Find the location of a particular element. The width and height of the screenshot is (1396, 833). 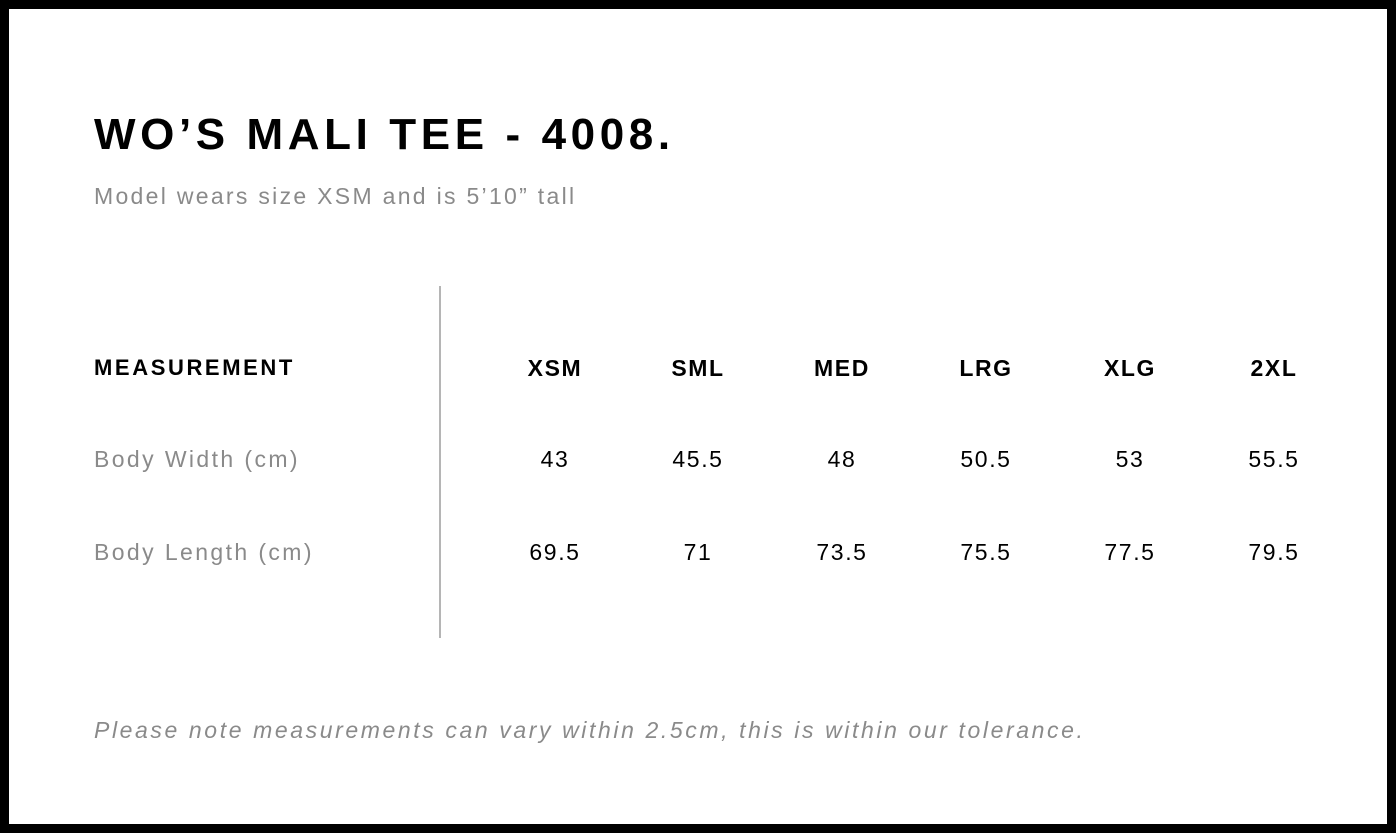

header-size: XLG is located at coordinates (1130, 368).